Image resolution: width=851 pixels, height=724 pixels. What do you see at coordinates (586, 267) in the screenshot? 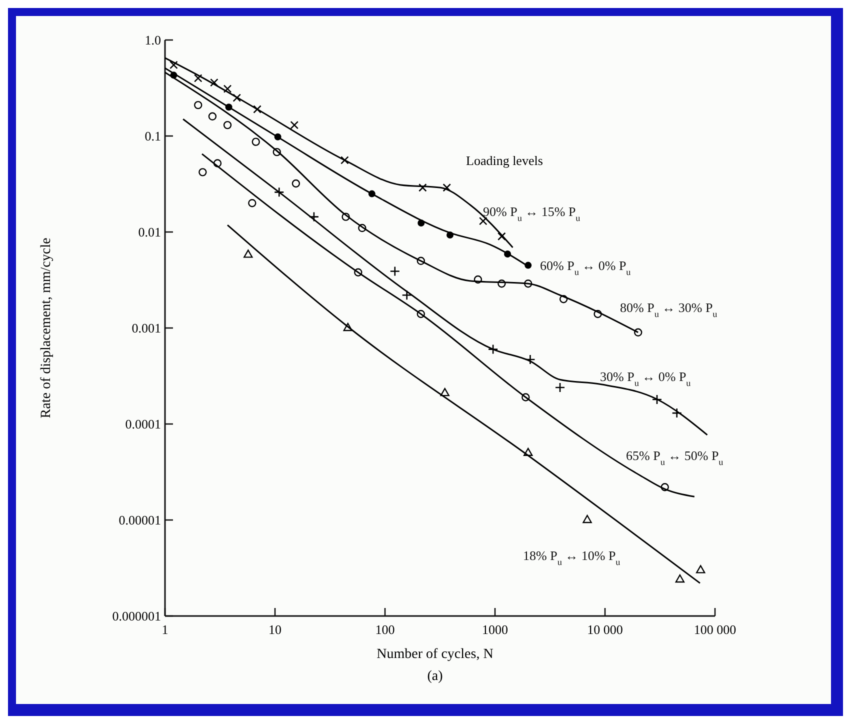
I see `series-label: 60% P$_{u}$ ↔ 0% P$_{u}$` at bounding box center [586, 267].